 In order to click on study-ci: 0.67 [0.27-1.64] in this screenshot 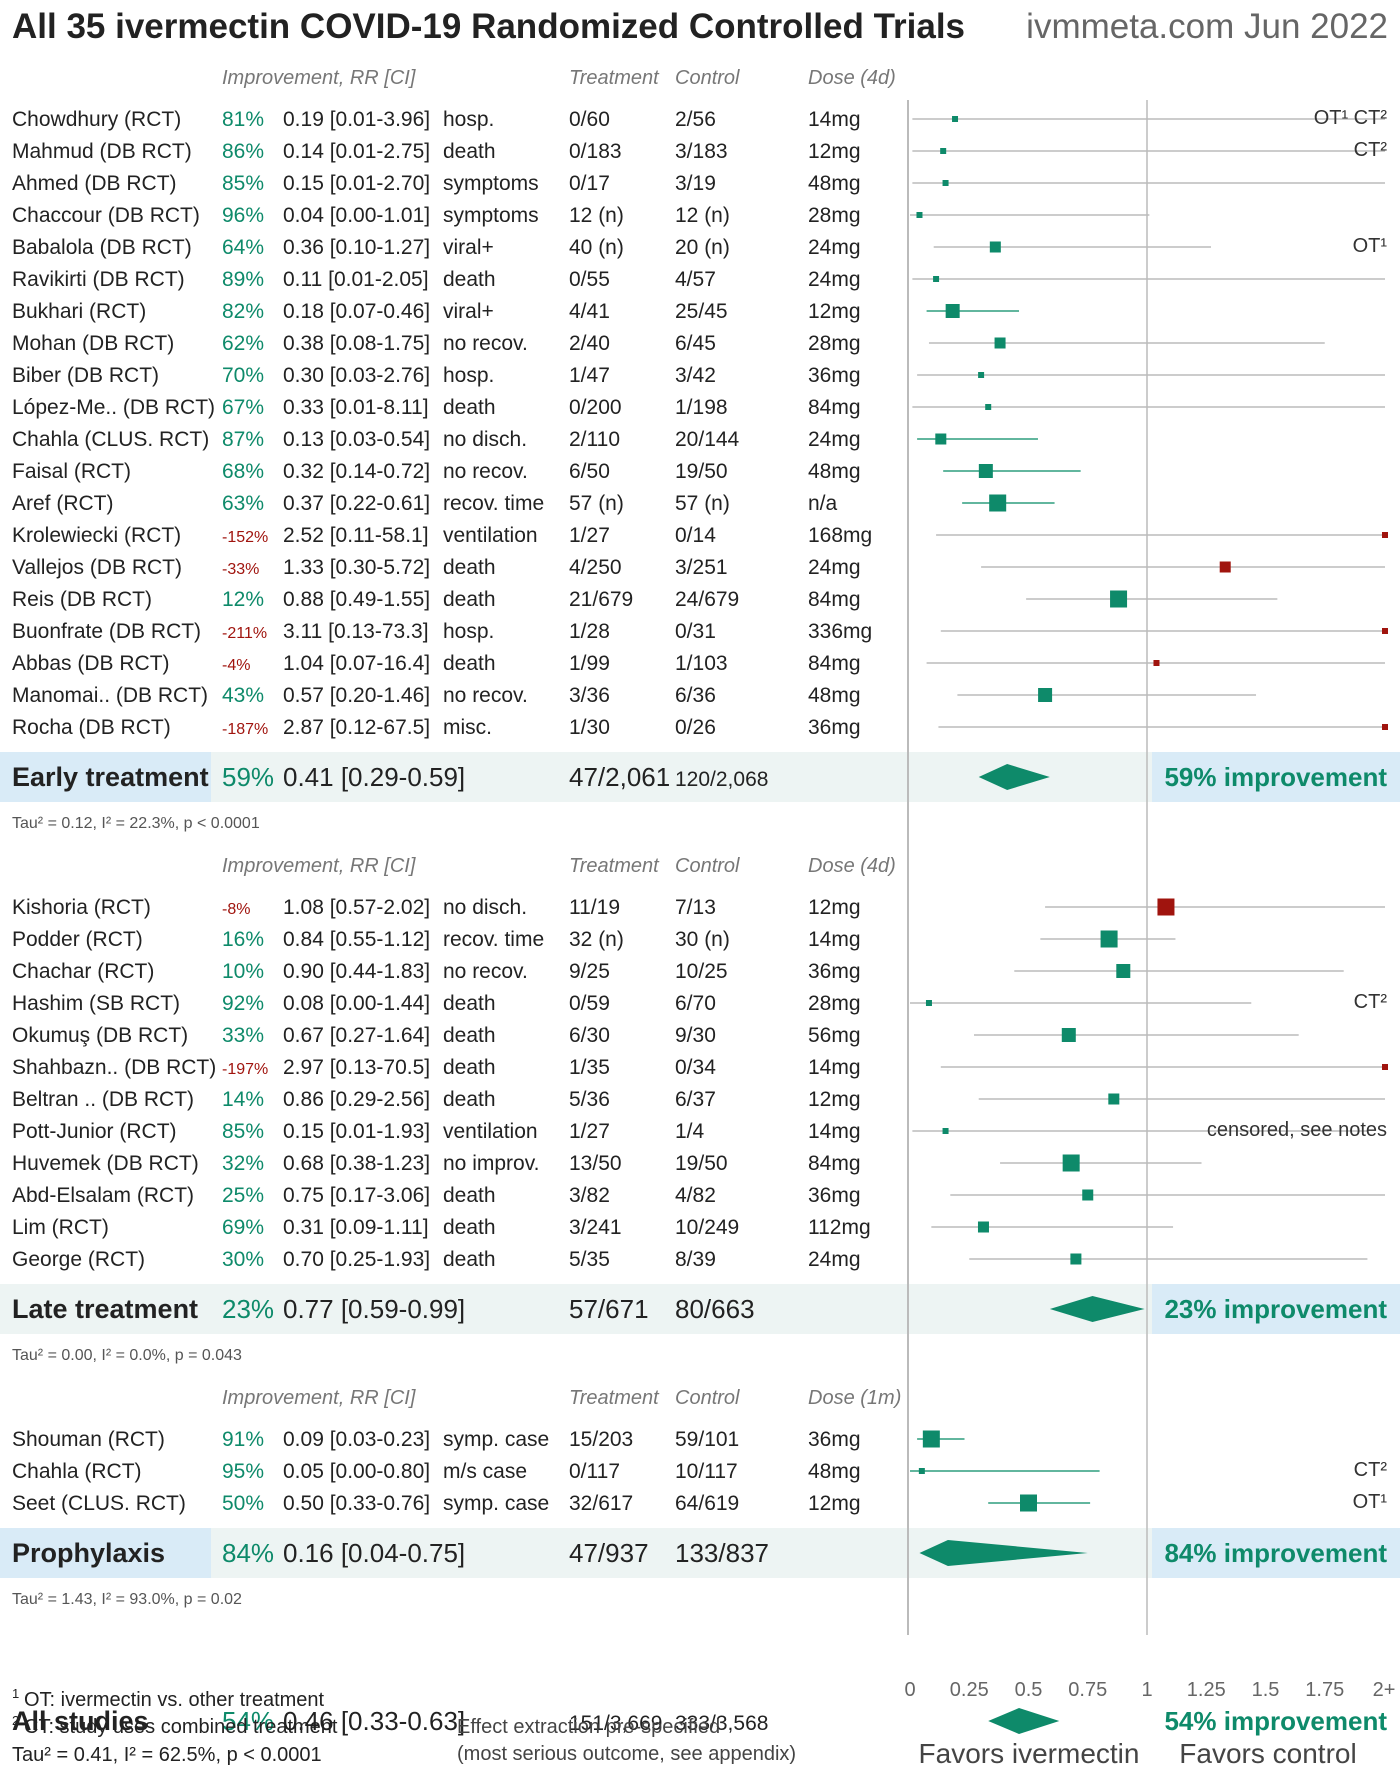, I will do `click(356, 1035)`.